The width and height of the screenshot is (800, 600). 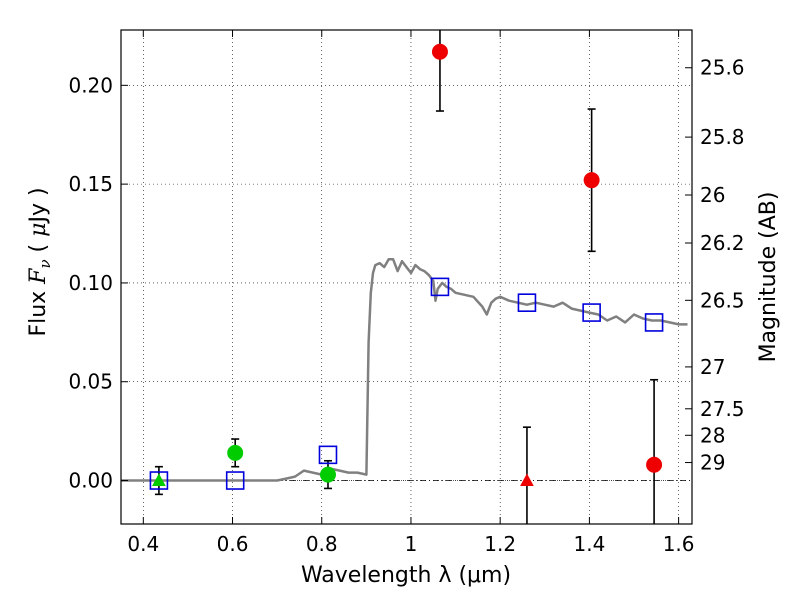 I want to click on magnitude-tick-label: 26, so click(x=712, y=195).